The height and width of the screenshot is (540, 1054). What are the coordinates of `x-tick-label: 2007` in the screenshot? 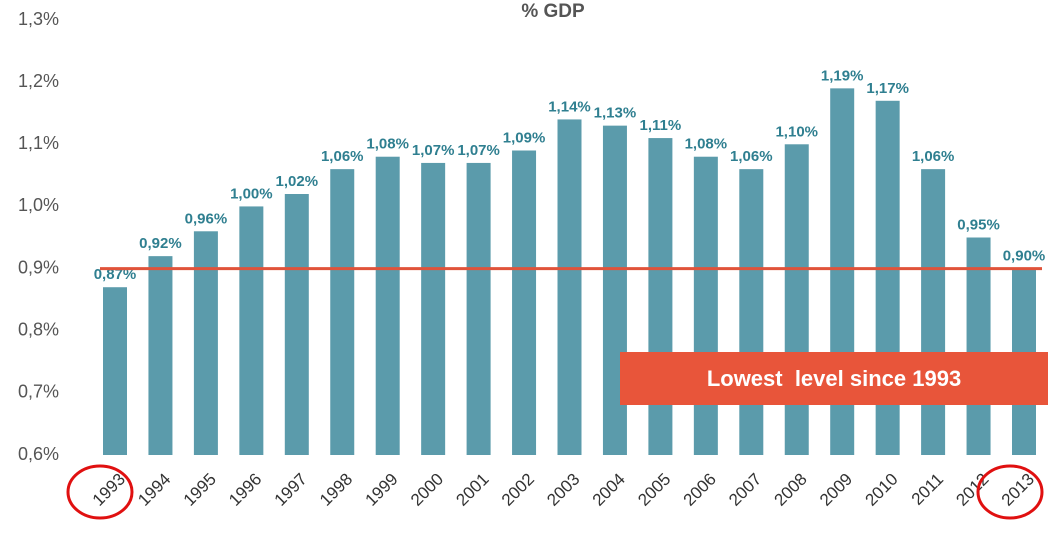 It's located at (745, 490).